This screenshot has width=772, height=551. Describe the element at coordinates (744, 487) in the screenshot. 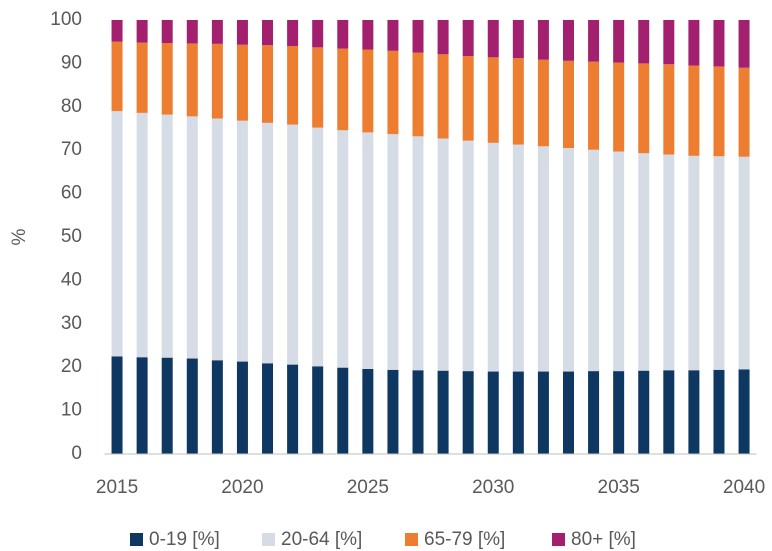

I see `x-tick-label: 2040` at that location.